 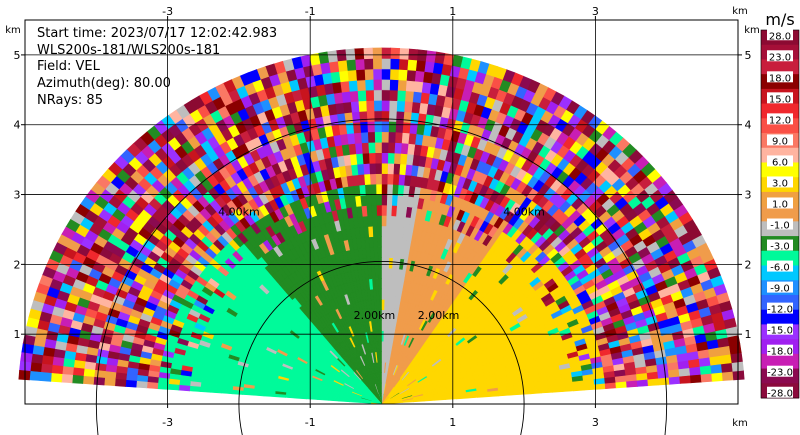 What do you see at coordinates (310, 422) in the screenshot?
I see `x-tick-label-bottom: -1` at bounding box center [310, 422].